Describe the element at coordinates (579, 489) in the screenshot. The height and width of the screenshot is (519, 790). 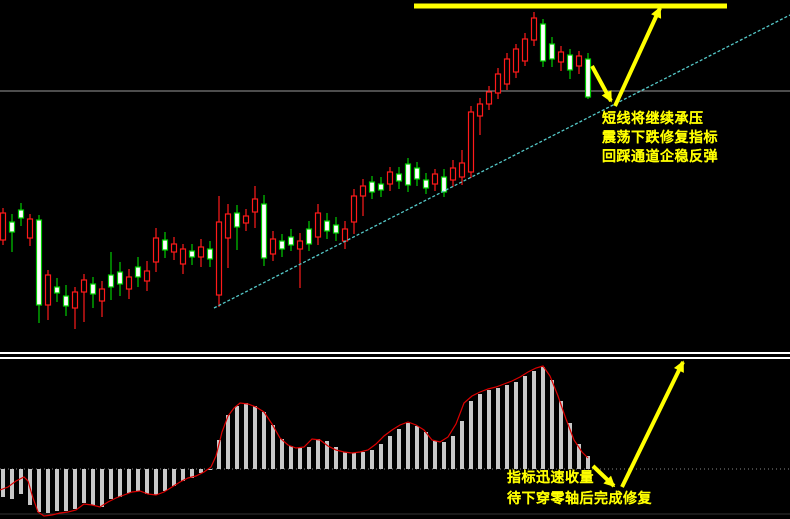
I see `annotation-bottom: 指标迅速收量 待下穿零轴后完成修复` at that location.